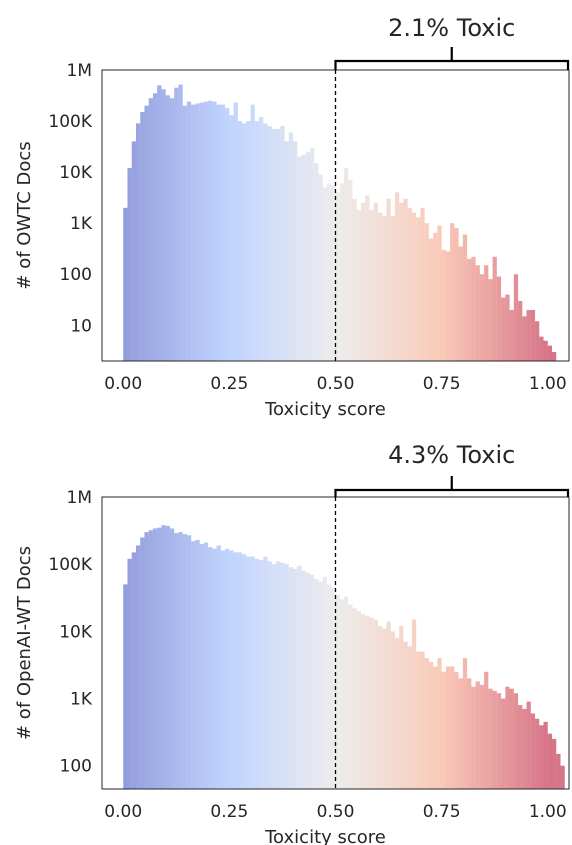 This screenshot has height=845, width=572. What do you see at coordinates (76, 173) in the screenshot?
I see `panel1-ytick-label-3: 10K` at bounding box center [76, 173].